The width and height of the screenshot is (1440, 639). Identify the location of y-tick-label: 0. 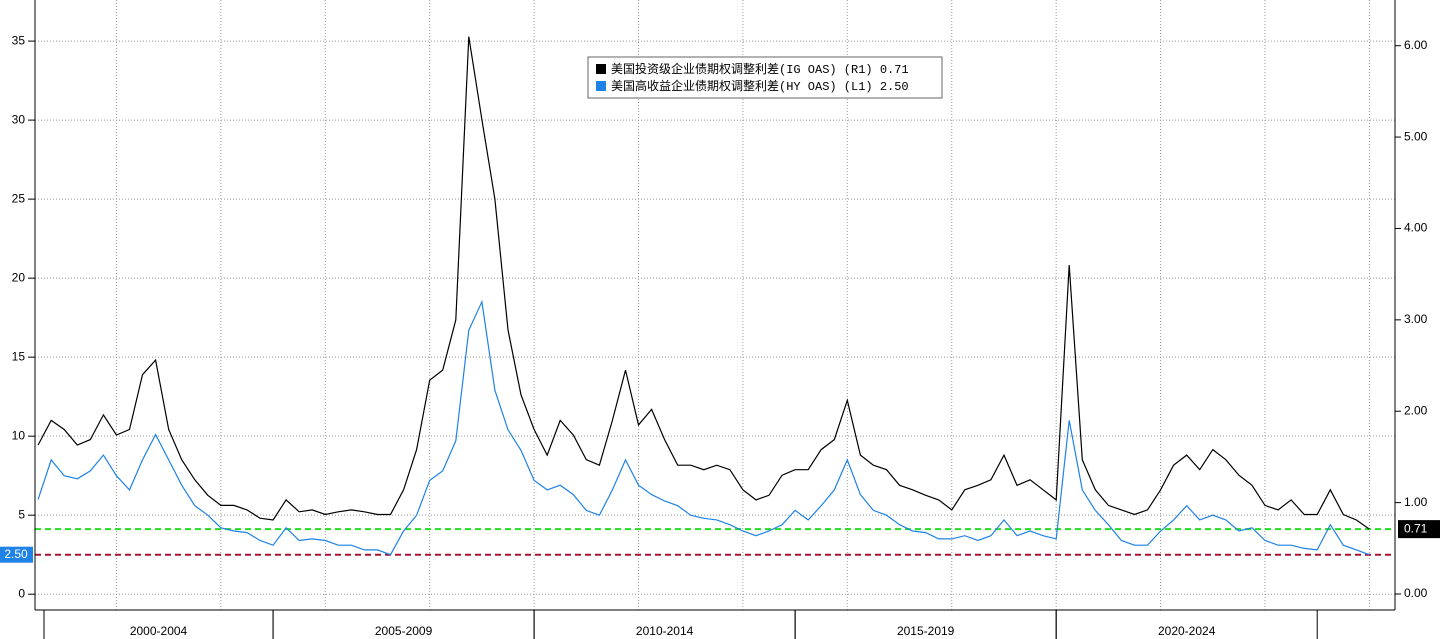
(21, 593).